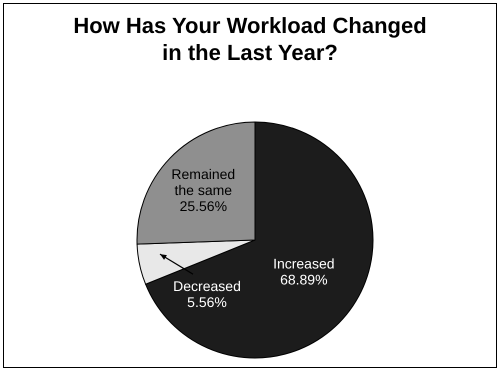 The width and height of the screenshot is (500, 371). What do you see at coordinates (304, 263) in the screenshot?
I see `slice-label: Increased` at bounding box center [304, 263].